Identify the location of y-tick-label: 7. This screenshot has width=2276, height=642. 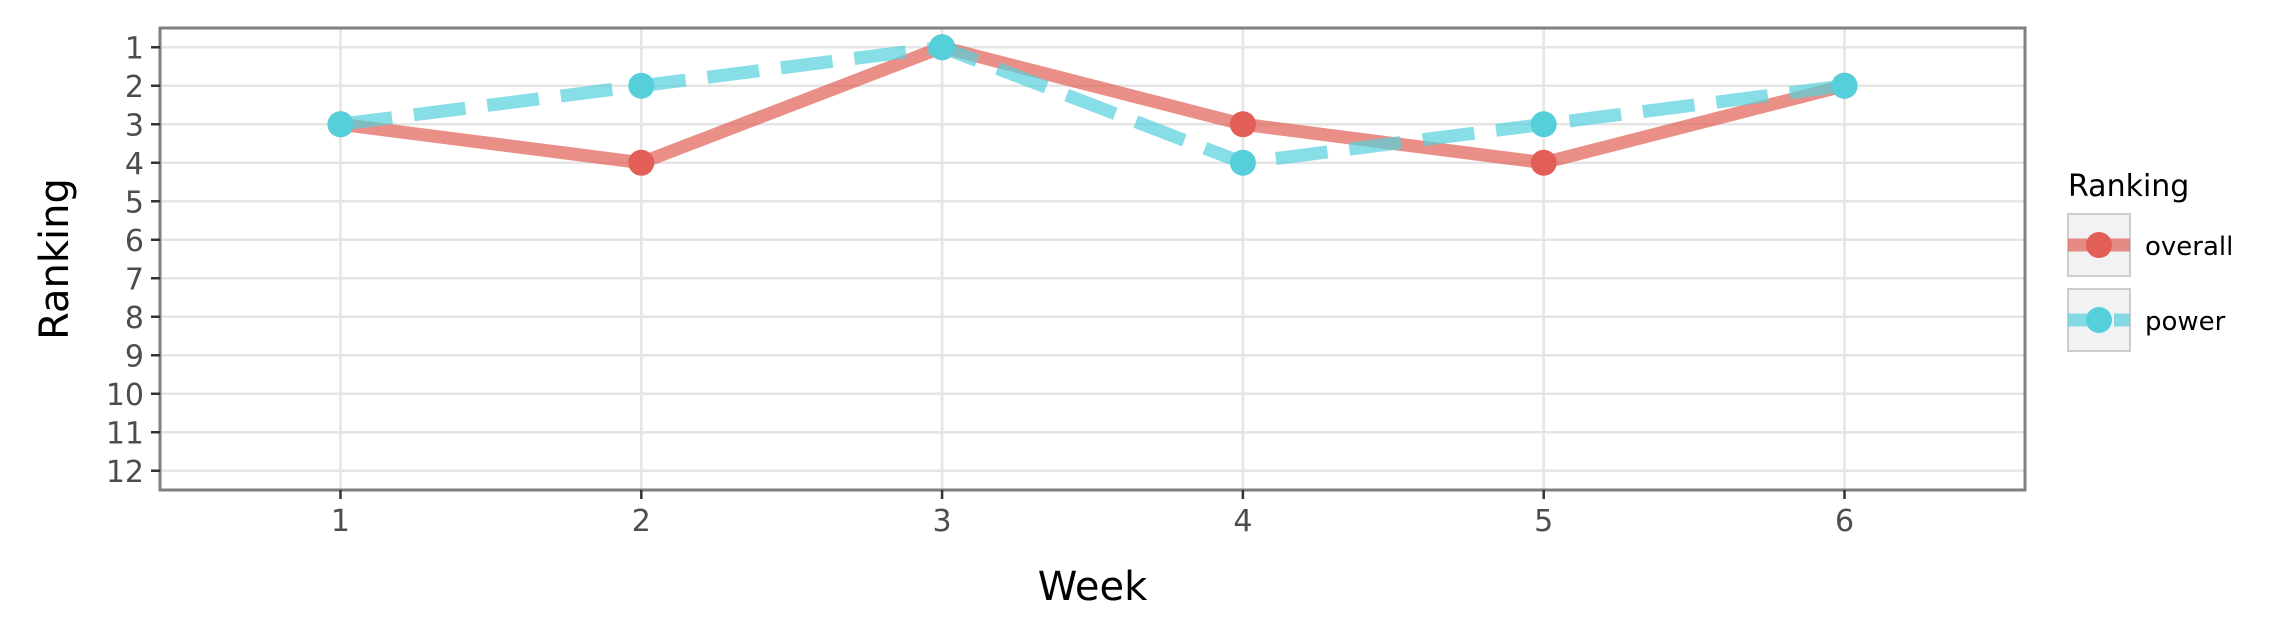
(134, 279).